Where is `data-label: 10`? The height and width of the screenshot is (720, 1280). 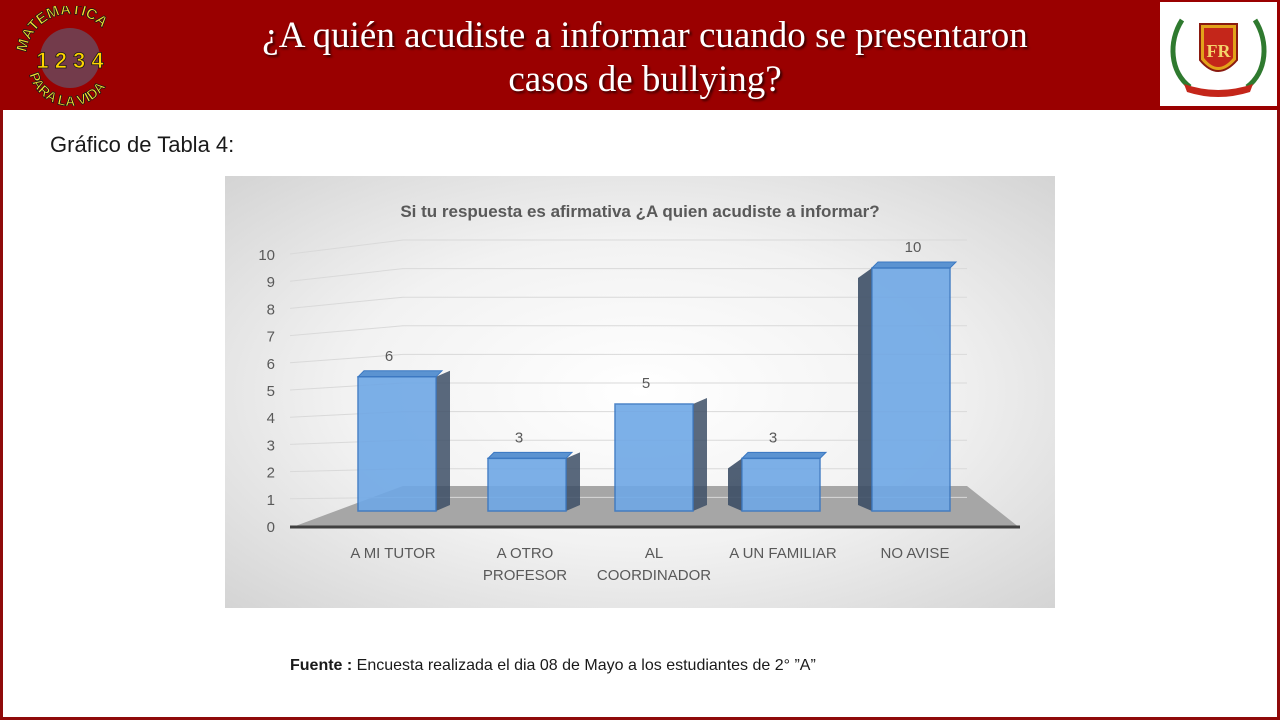
data-label: 10 is located at coordinates (913, 247).